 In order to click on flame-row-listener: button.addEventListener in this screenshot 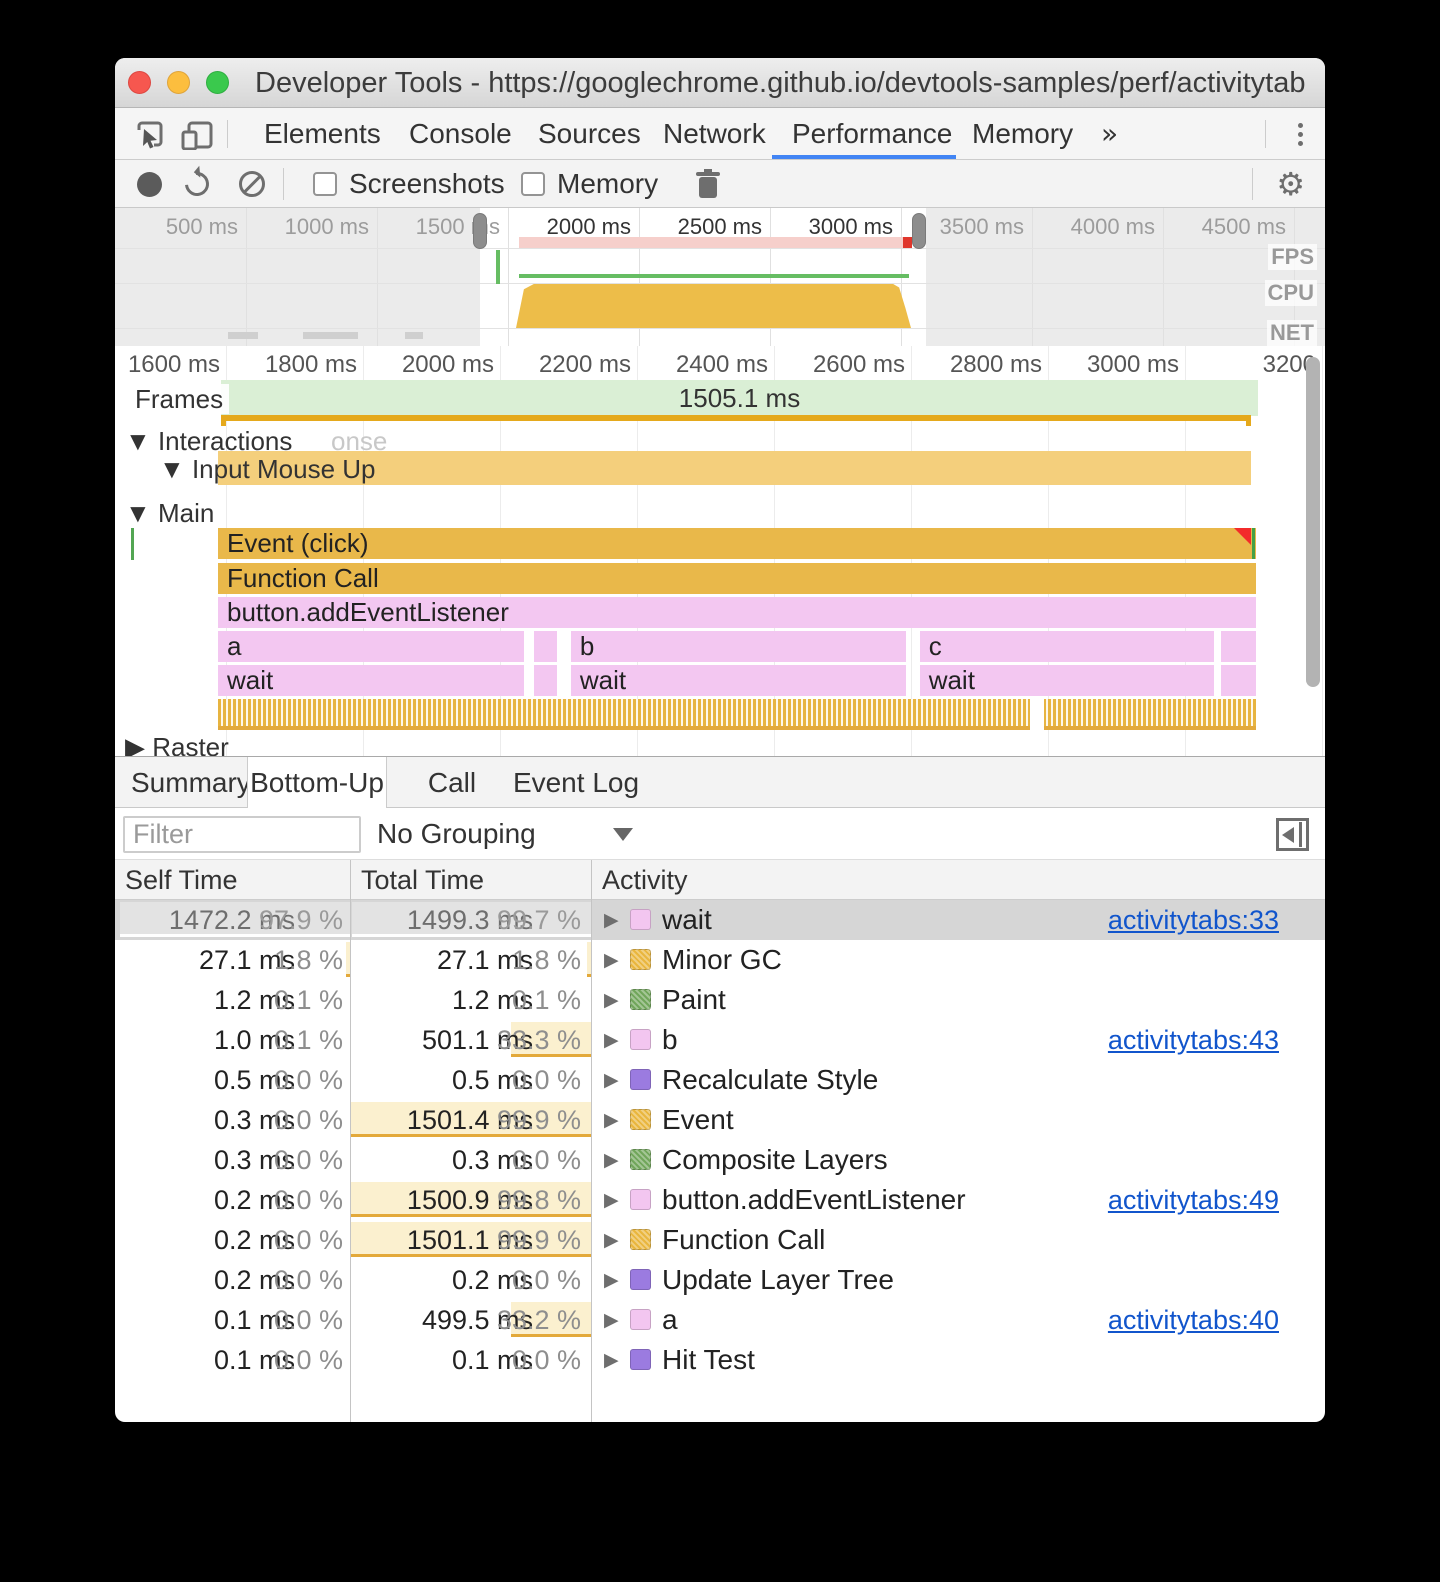, I will do `click(737, 612)`.